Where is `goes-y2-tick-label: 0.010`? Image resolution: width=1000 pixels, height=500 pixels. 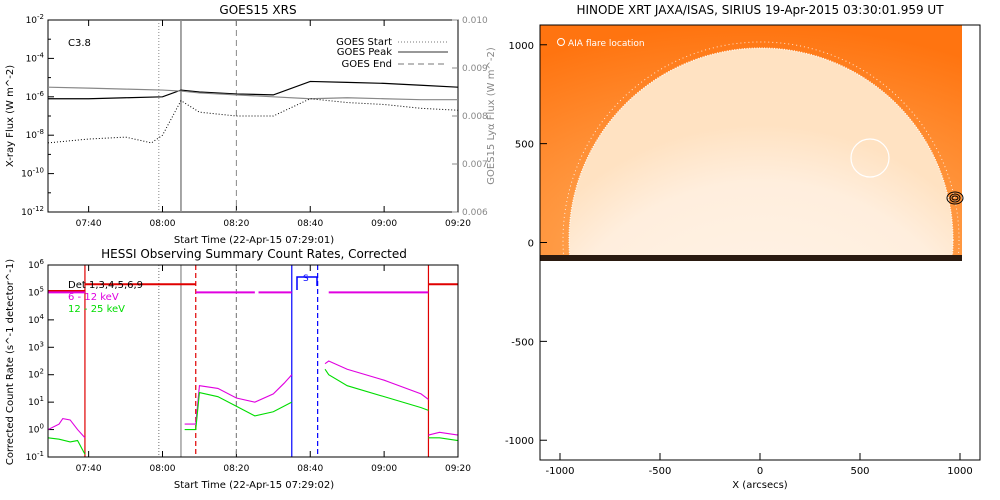
goes-y2-tick-label: 0.010 is located at coordinates (475, 21).